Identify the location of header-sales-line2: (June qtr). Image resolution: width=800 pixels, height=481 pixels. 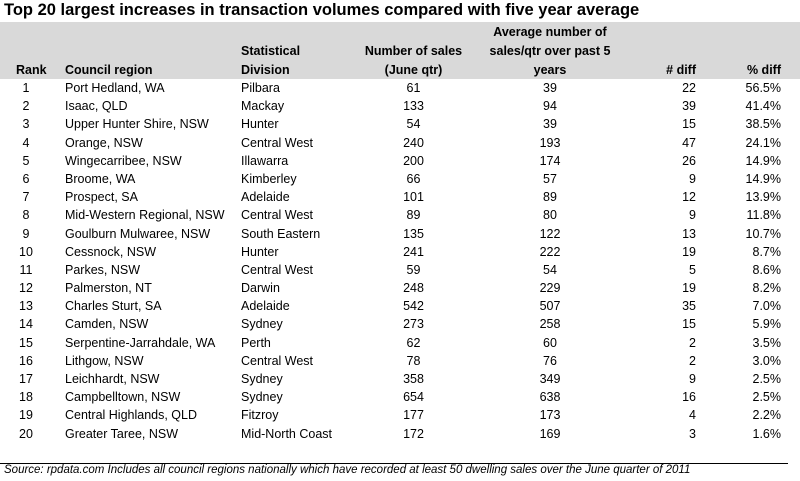
(413, 70).